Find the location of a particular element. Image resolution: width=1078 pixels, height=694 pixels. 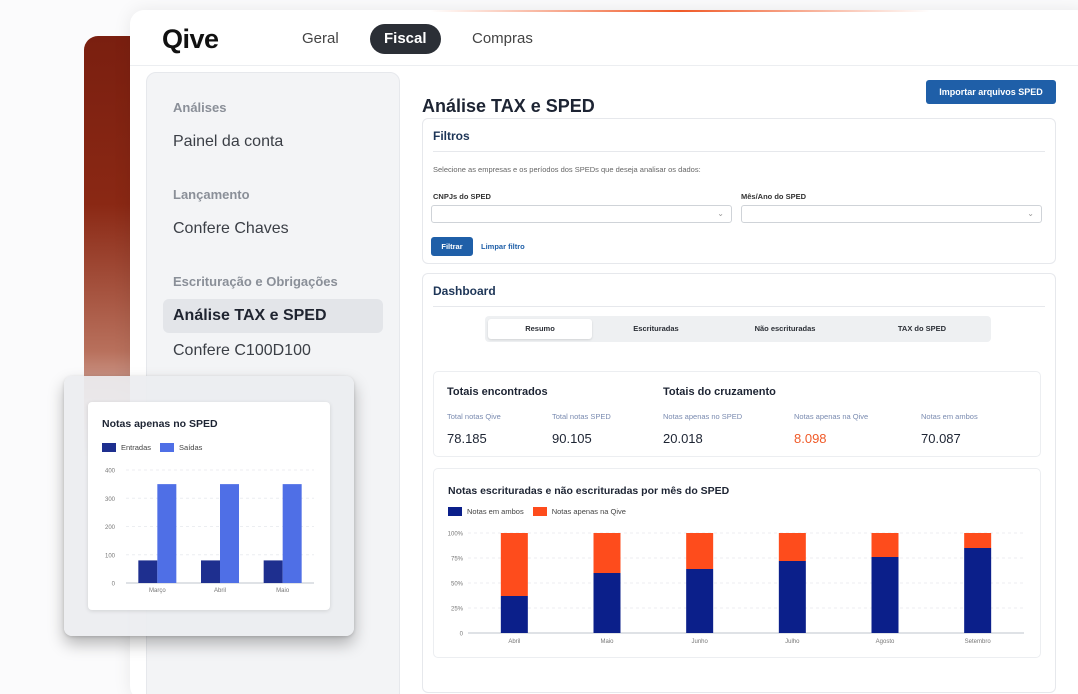

tab-geral: Geral is located at coordinates (320, 38).